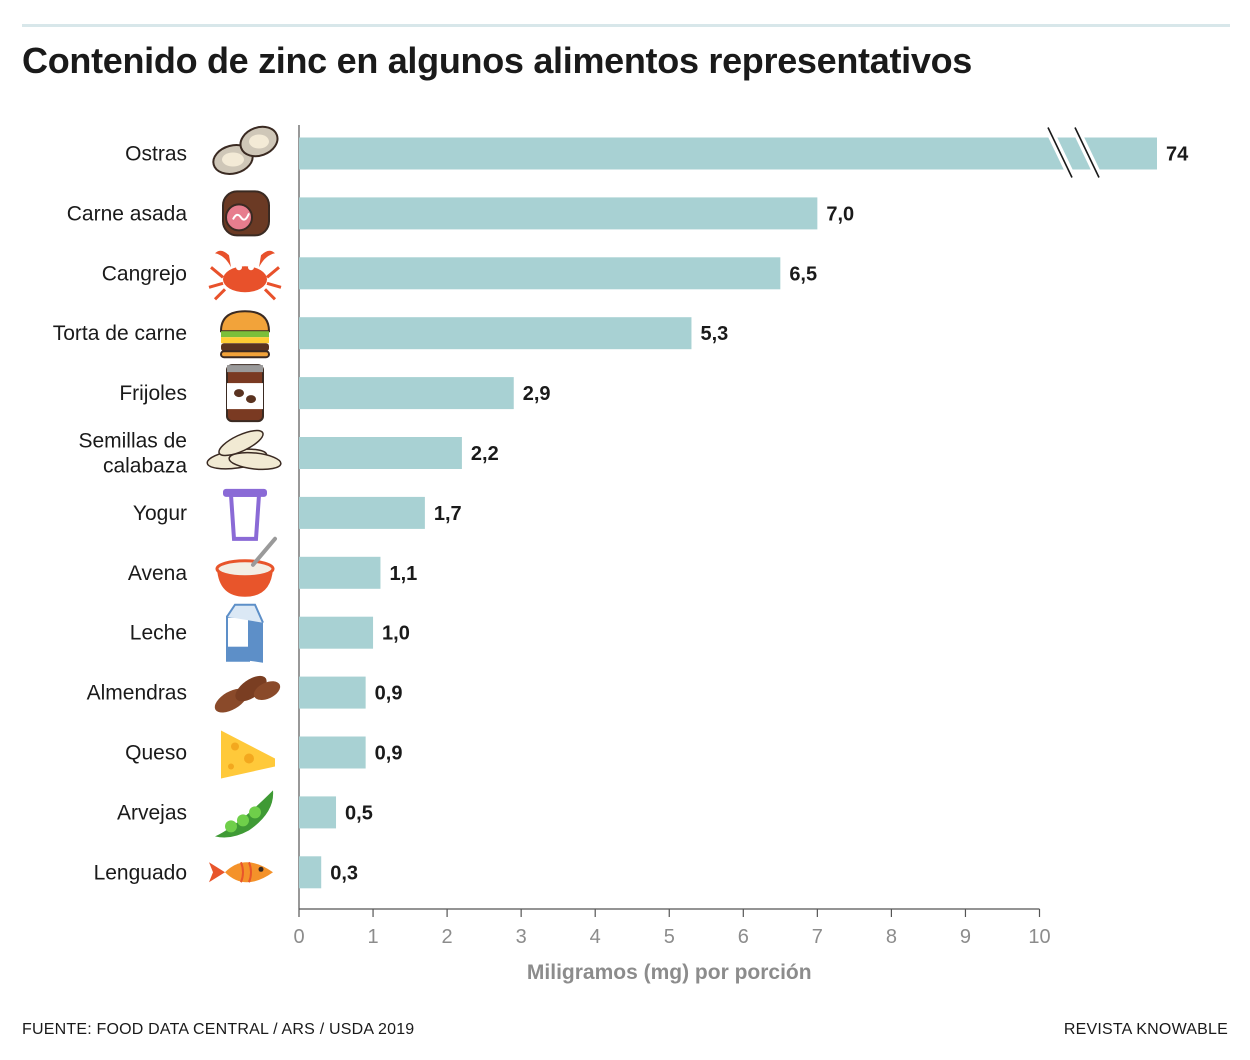 This screenshot has height=1060, width=1250. I want to click on data-label: 1,1, so click(403, 574).